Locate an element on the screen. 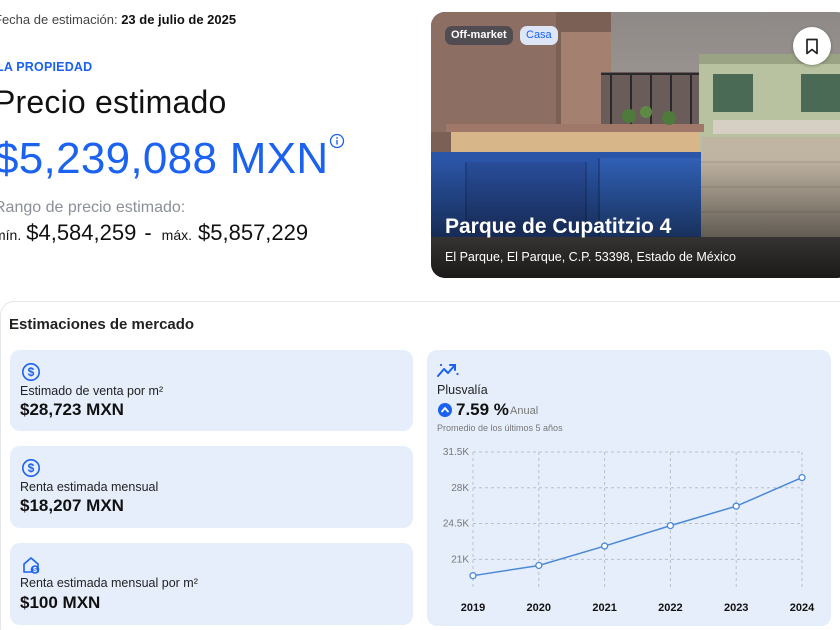  property-title: Parque de Cupatitzio 4 is located at coordinates (558, 226).